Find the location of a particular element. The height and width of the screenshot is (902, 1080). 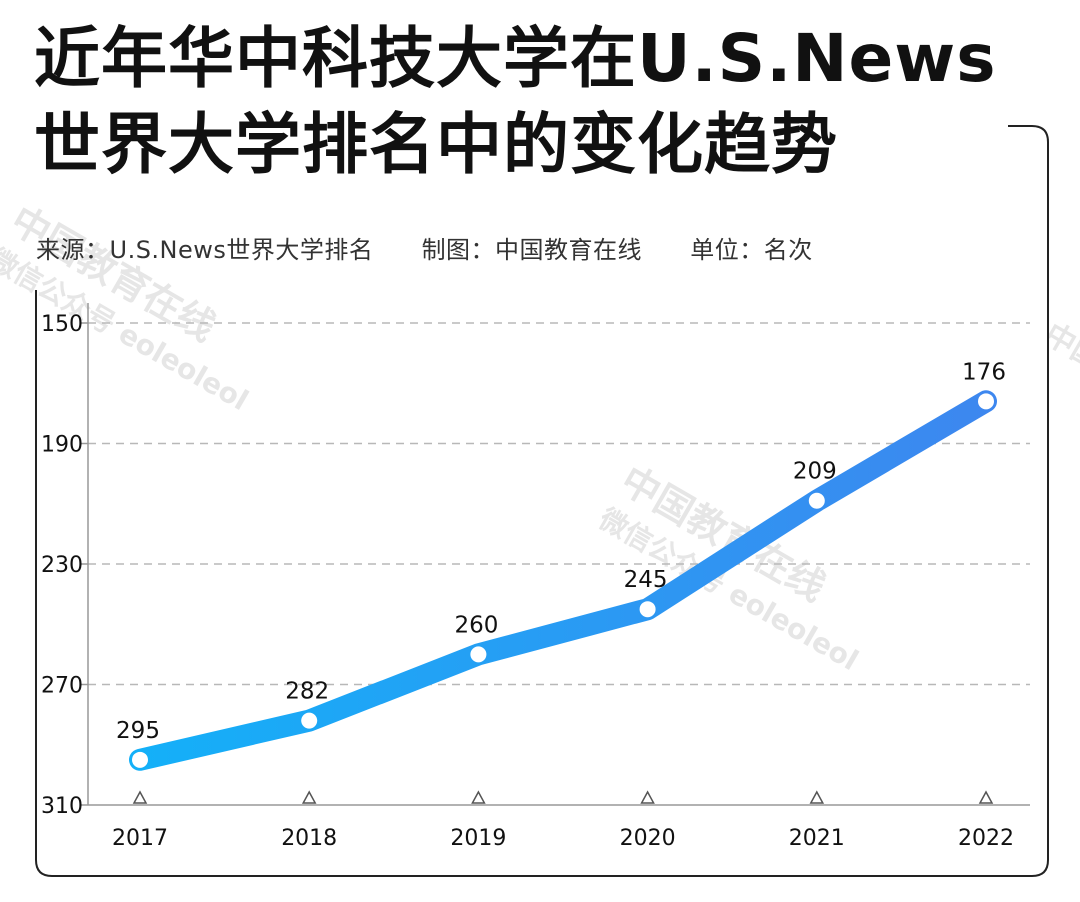

x-tick-label: 2022 is located at coordinates (986, 838).